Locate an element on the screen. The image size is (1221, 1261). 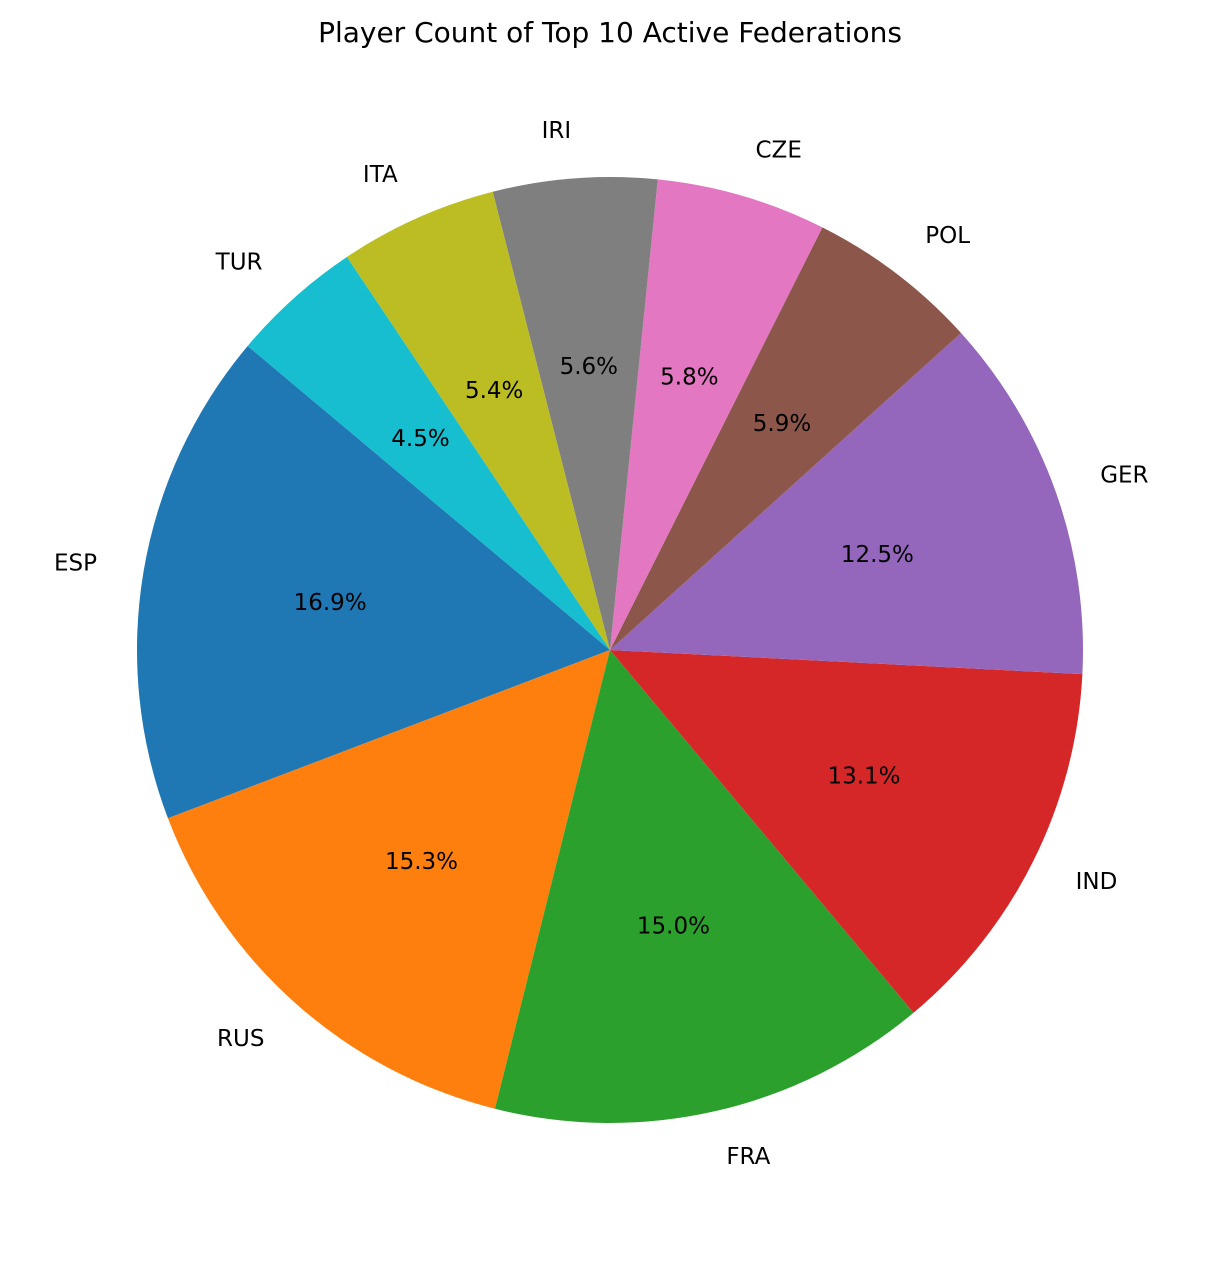
slice-percent-pol: 5.9% is located at coordinates (782, 424).